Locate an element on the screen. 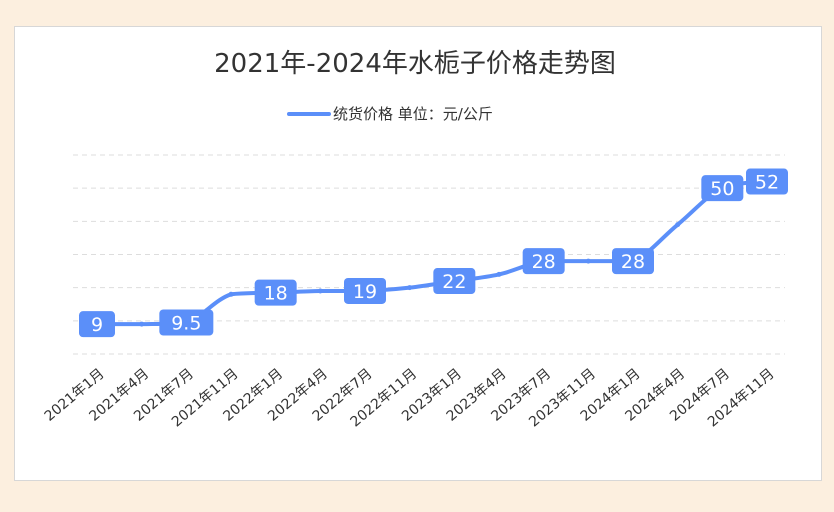 The height and width of the screenshot is (512, 834). data-label: 19 is located at coordinates (365, 290).